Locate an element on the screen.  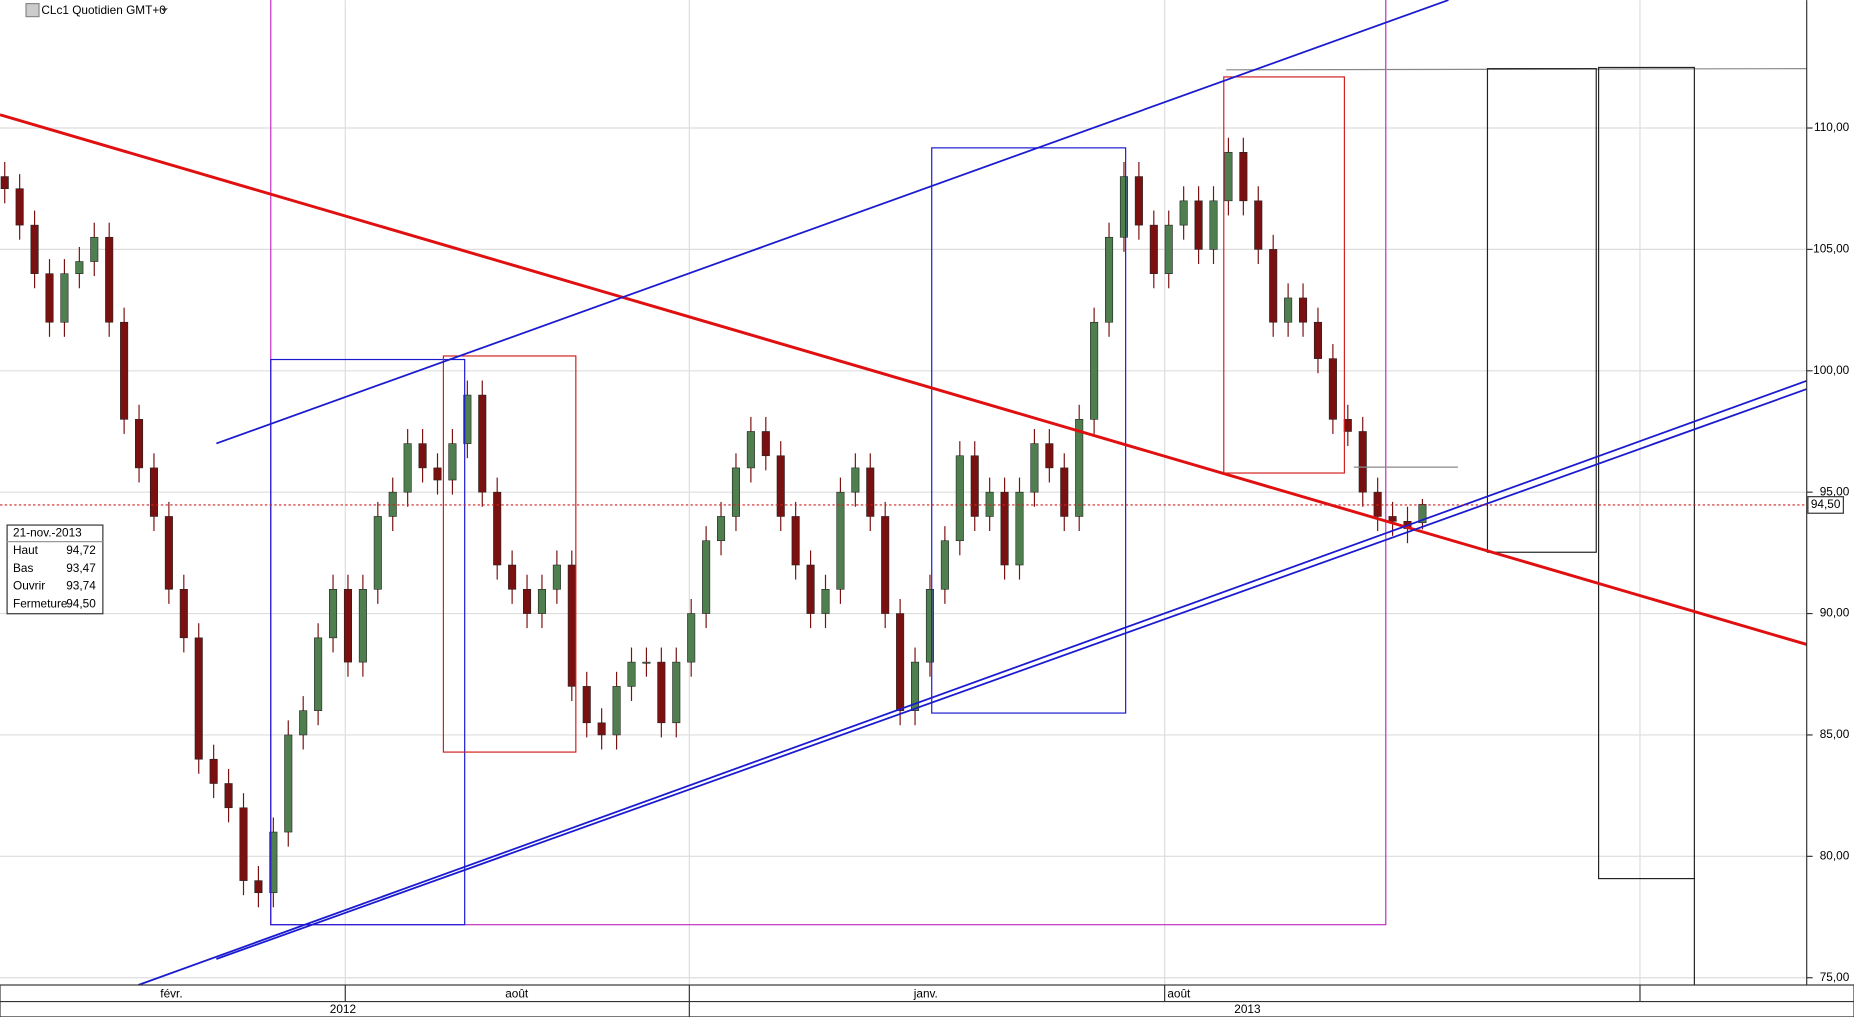
y-tick-label: 80,00 is located at coordinates (1835, 855).